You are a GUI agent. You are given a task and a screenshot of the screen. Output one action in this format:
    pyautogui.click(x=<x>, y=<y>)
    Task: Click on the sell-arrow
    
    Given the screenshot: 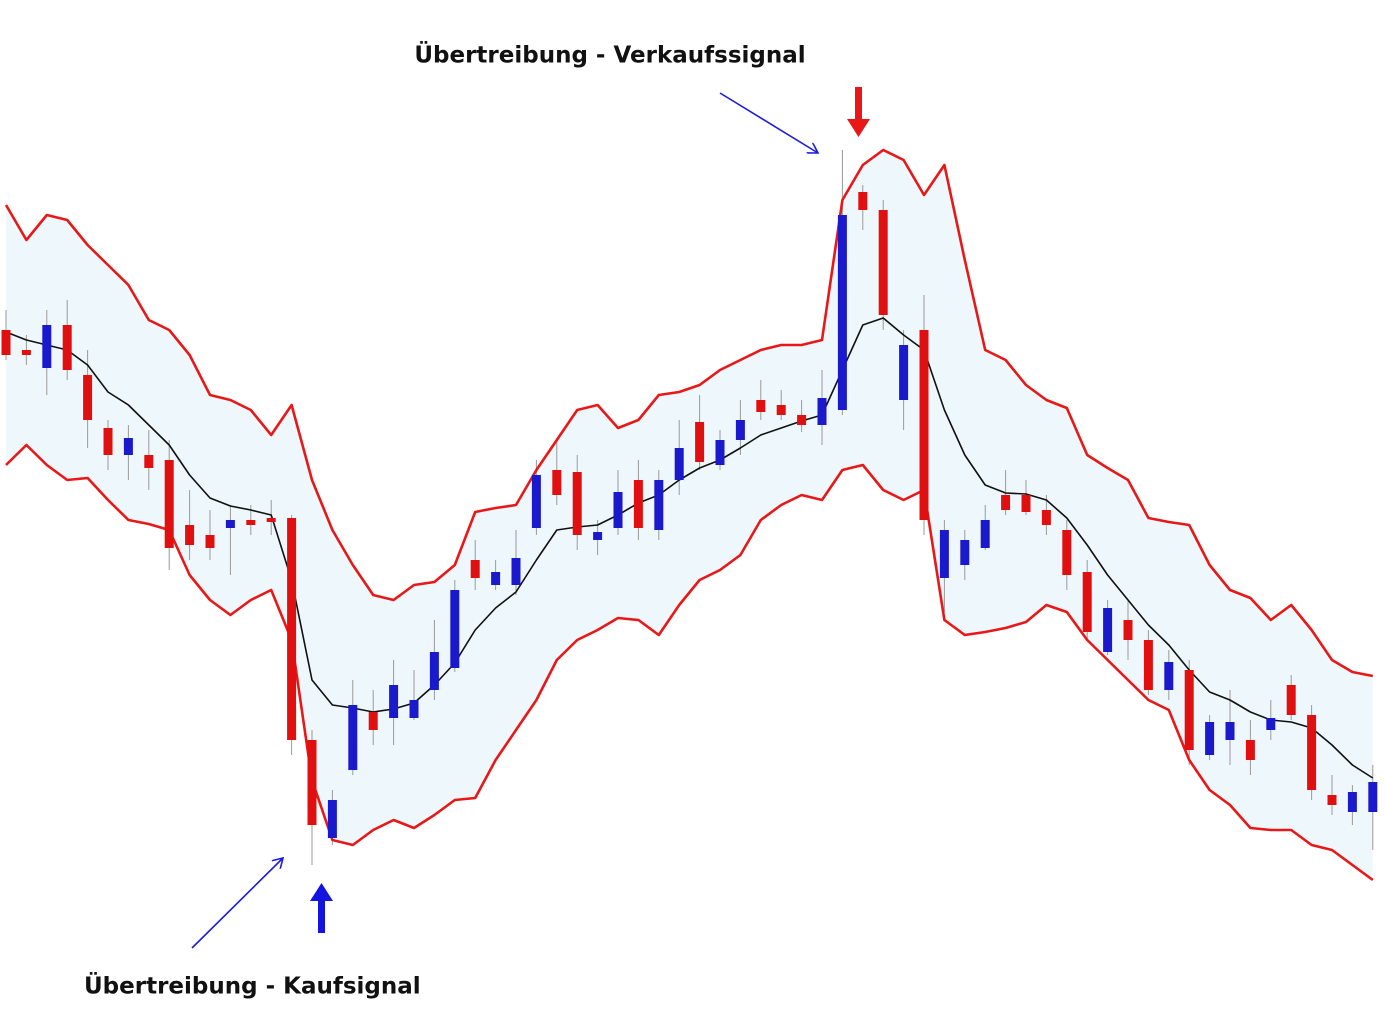 What is the action you would take?
    pyautogui.click(x=858, y=112)
    